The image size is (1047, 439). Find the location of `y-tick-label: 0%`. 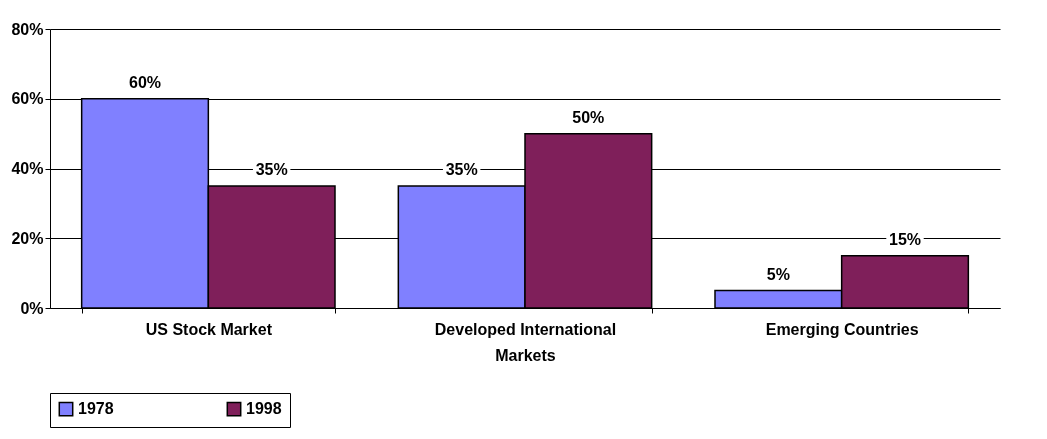

y-tick-label: 0% is located at coordinates (32, 308).